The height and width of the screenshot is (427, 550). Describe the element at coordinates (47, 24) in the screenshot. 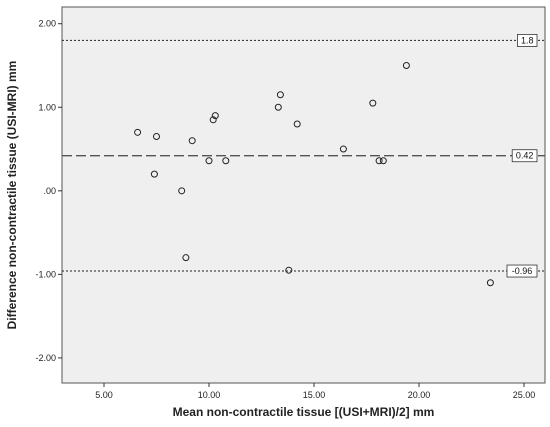

I see `y-tick-label: 2.00` at that location.